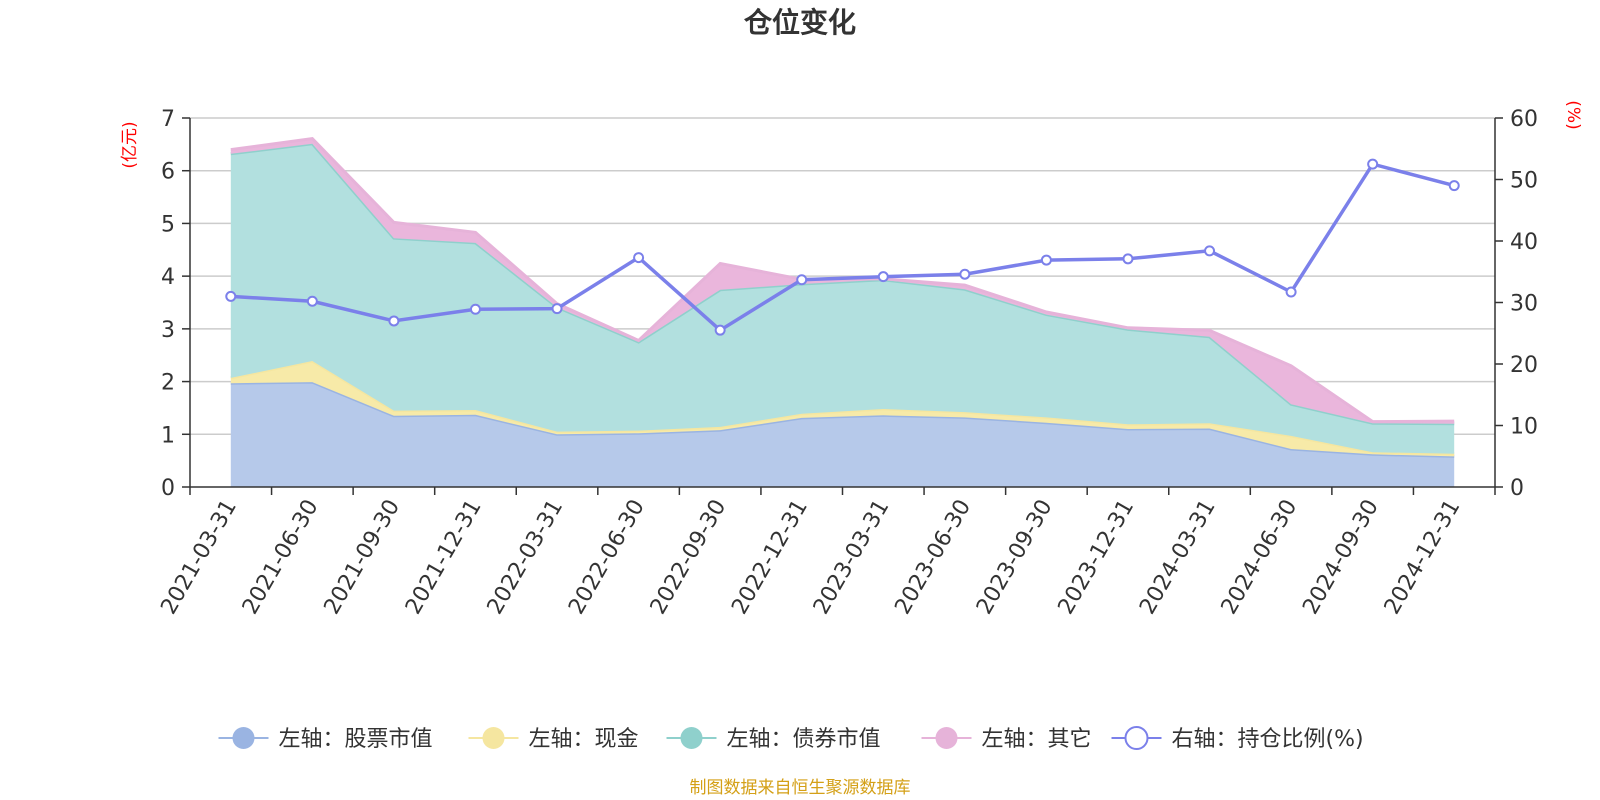  Describe the element at coordinates (770, 557) in the screenshot. I see `x-tick-label: 2022-12-31` at that location.